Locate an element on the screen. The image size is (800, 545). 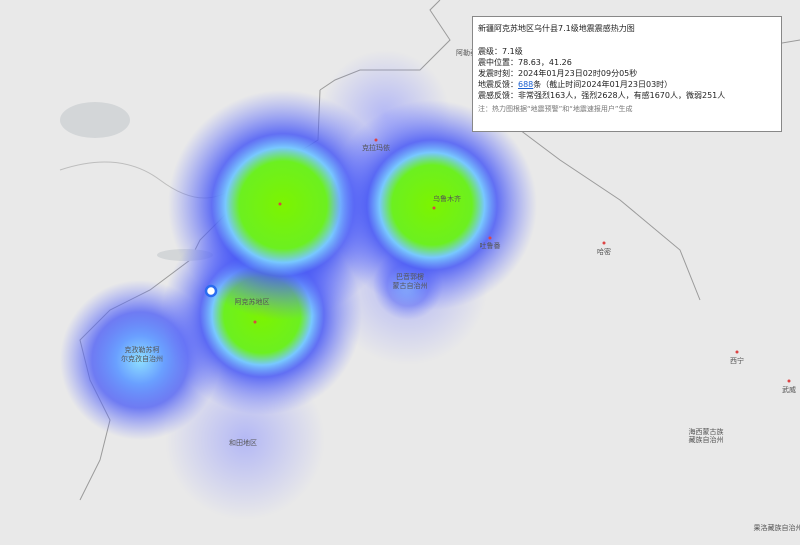
info-line: 发震时刻：2024年01月23日02时09分05秒 is located at coordinates (558, 73).